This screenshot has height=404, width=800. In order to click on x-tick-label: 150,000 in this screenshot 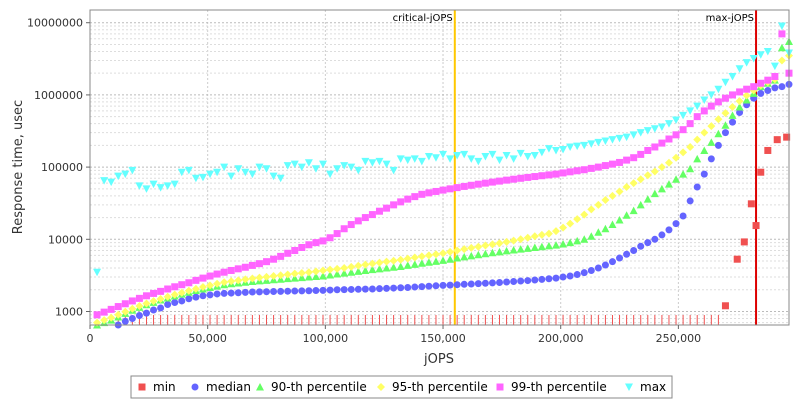, I will do `click(443, 338)`.